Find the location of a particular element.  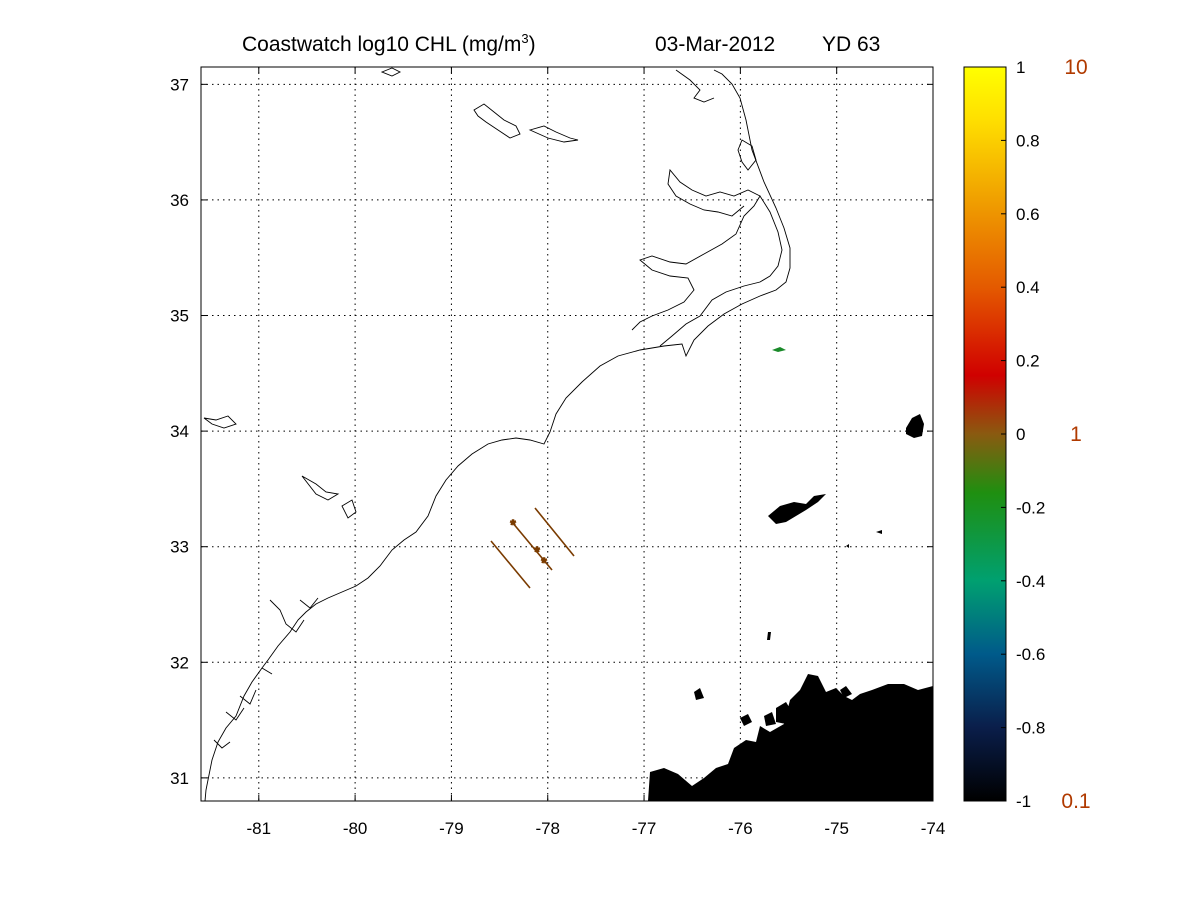

colorbar-tick-label: 0 is located at coordinates (1020, 434).